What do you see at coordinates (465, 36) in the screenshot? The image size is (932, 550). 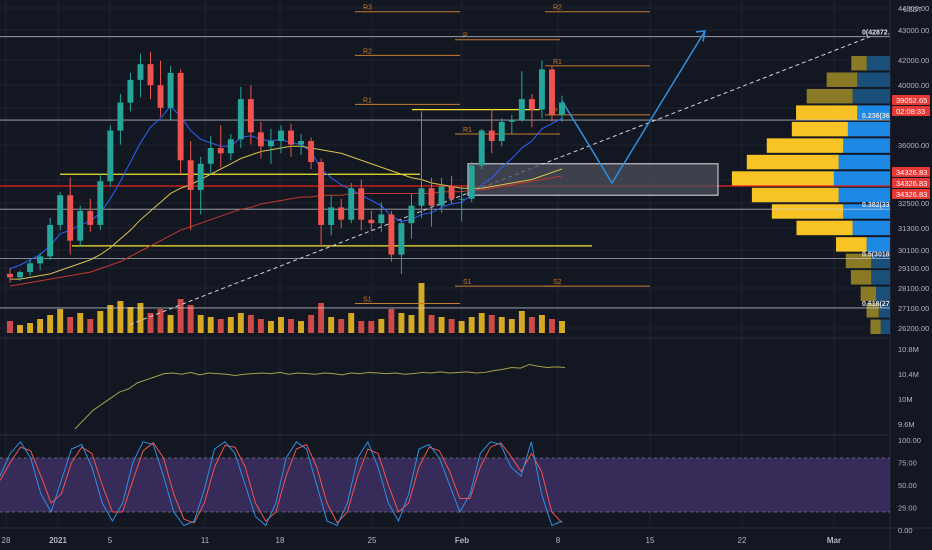 I see `pivot-label: P` at bounding box center [465, 36].